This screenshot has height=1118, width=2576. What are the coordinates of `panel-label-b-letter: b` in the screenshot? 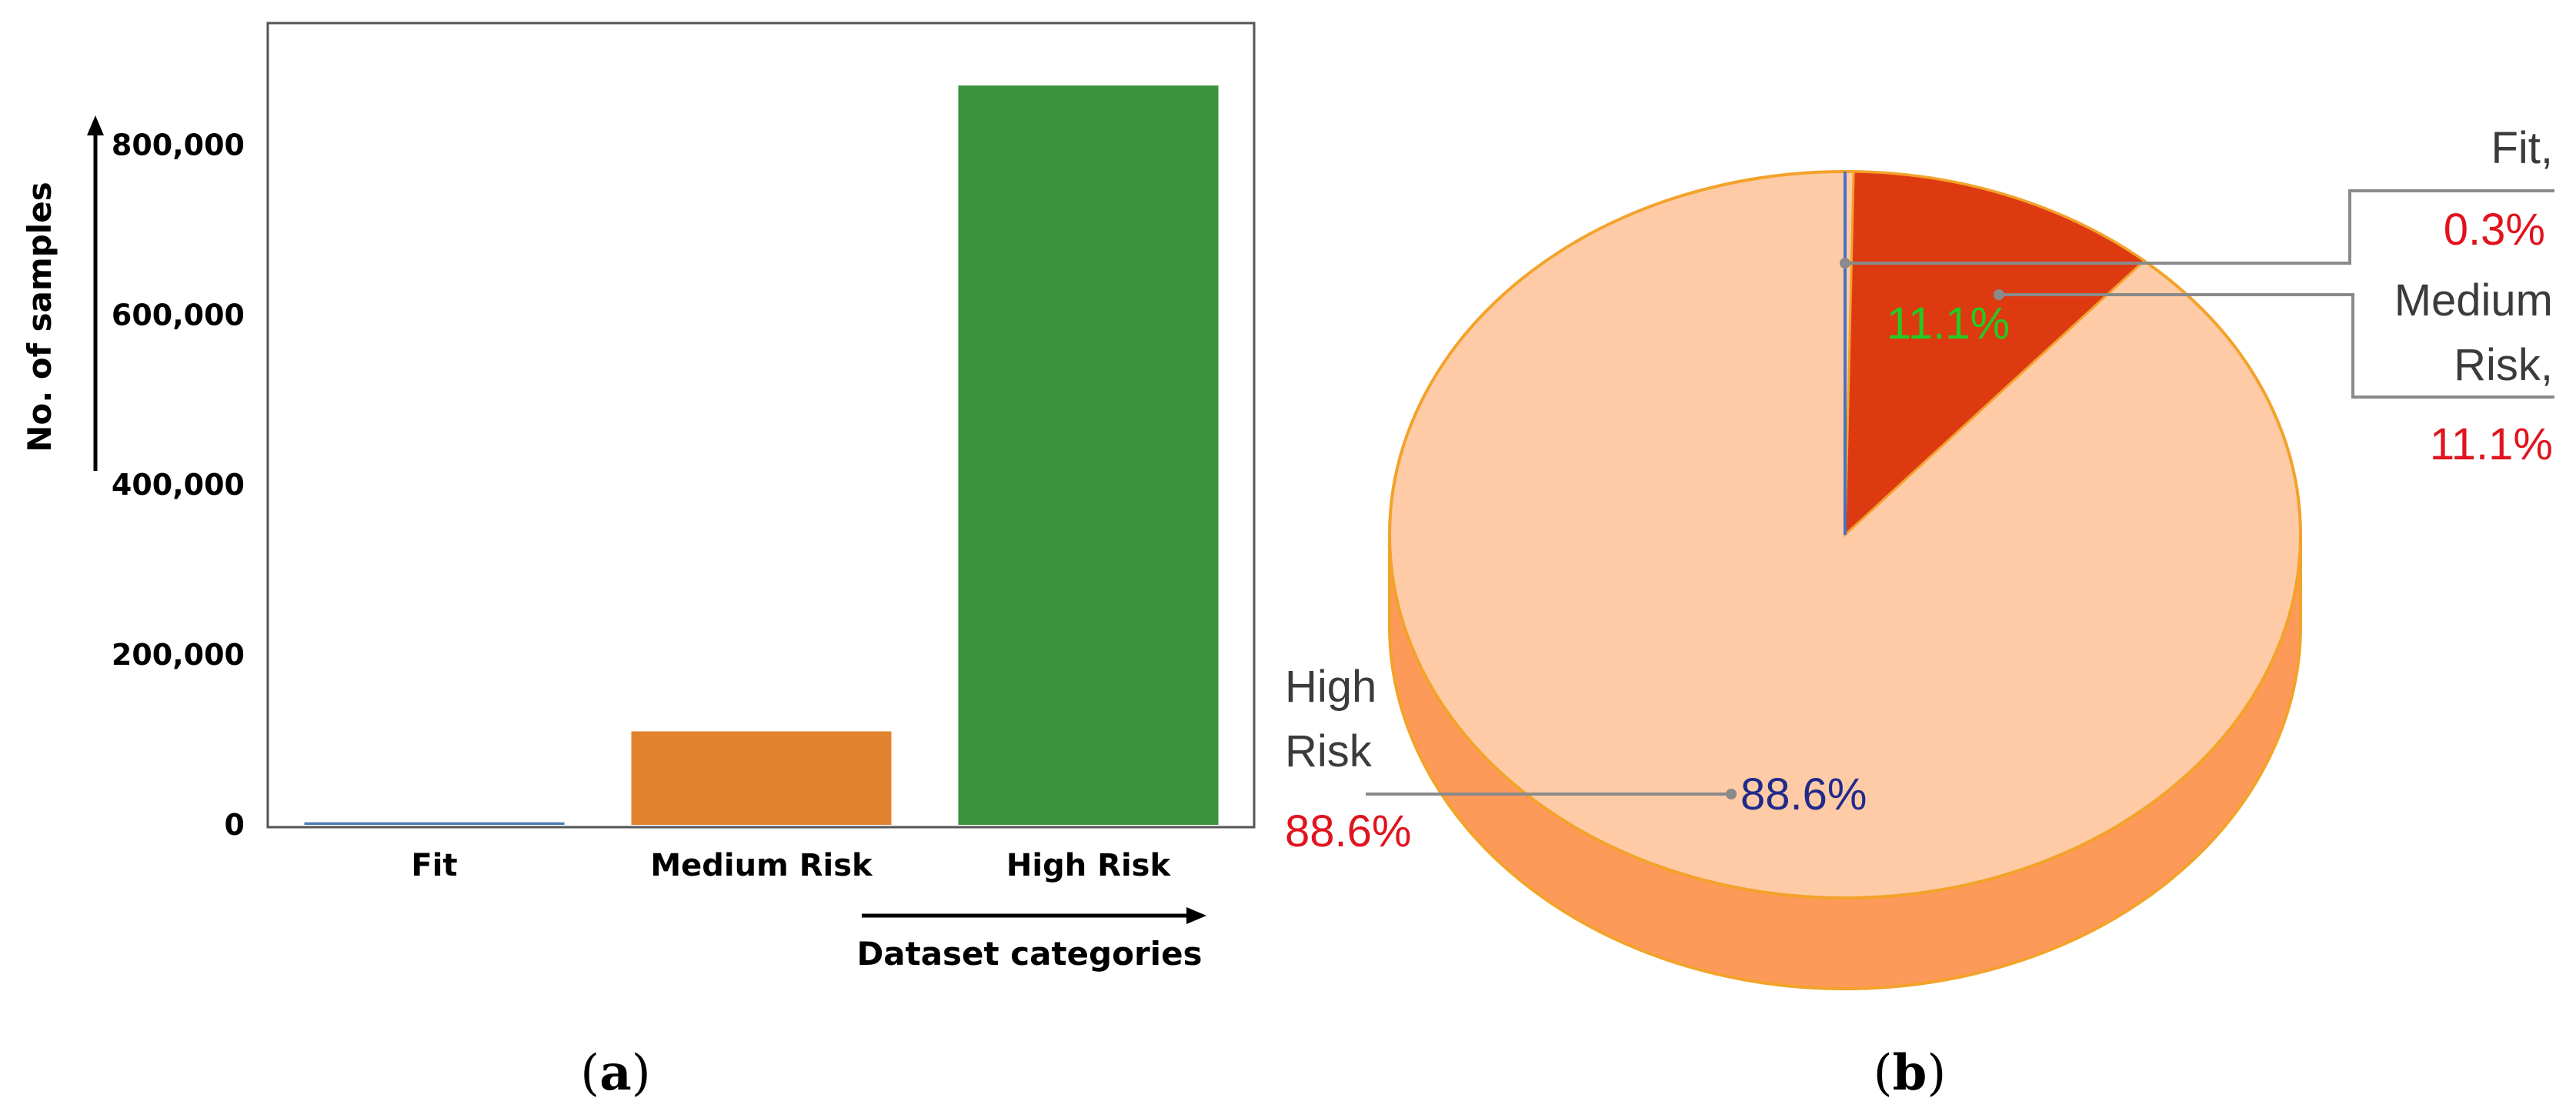 It's located at (1910, 1073).